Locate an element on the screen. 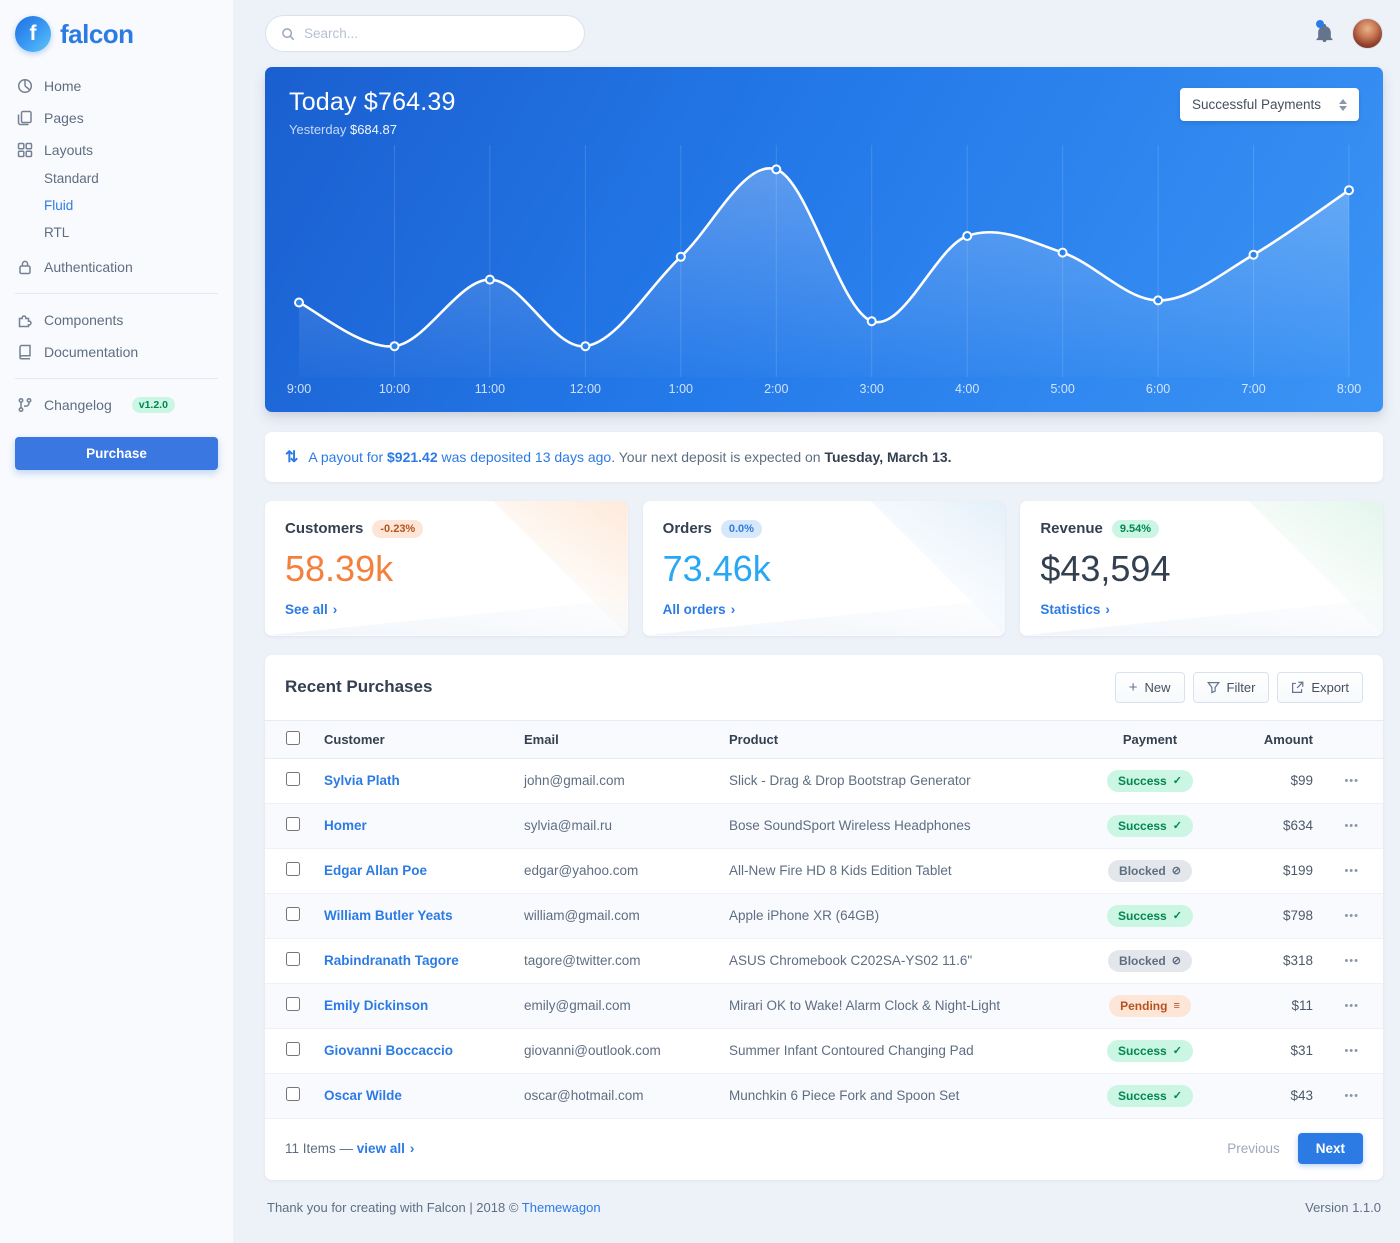 Image resolution: width=1400 pixels, height=1243 pixels. bell-icon is located at coordinates (1324, 33).